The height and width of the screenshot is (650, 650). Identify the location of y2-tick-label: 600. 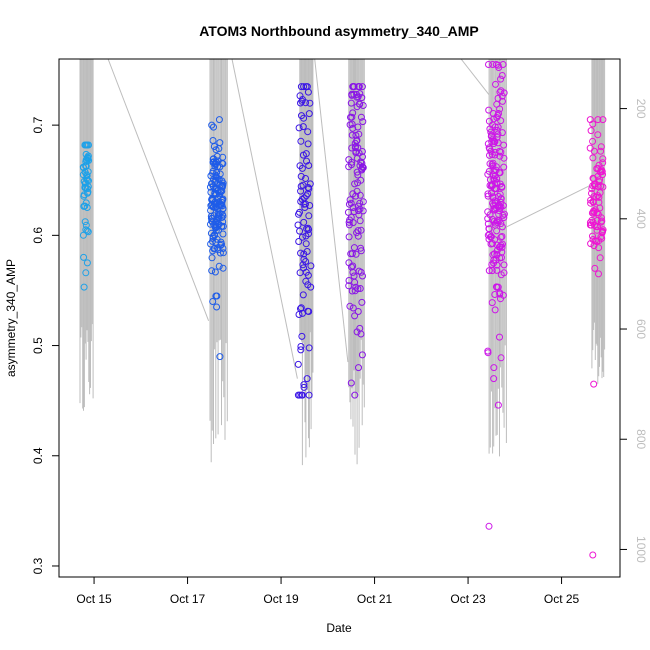
(641, 329).